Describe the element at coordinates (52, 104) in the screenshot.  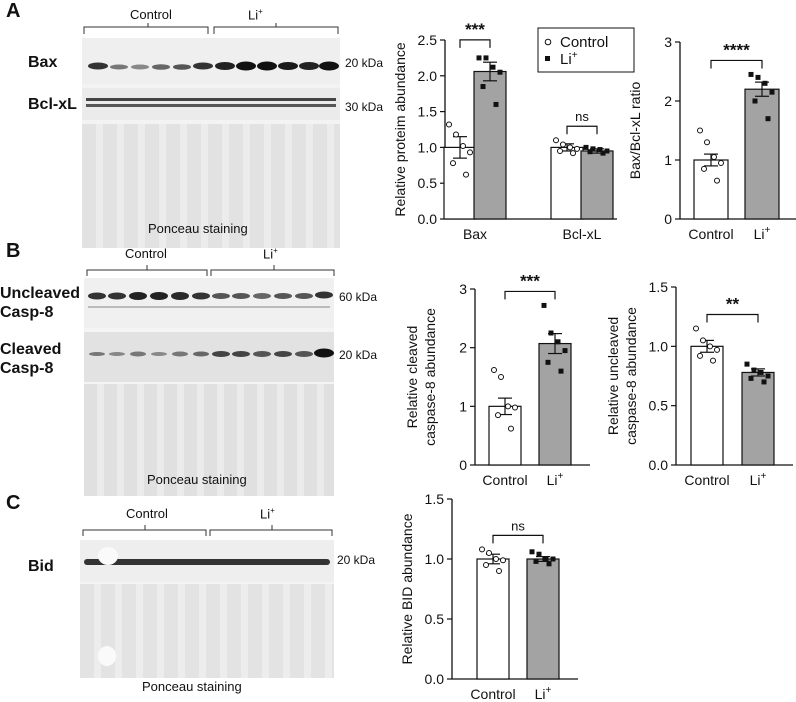
I see `bcl-xl-label: Bcl-xL` at that location.